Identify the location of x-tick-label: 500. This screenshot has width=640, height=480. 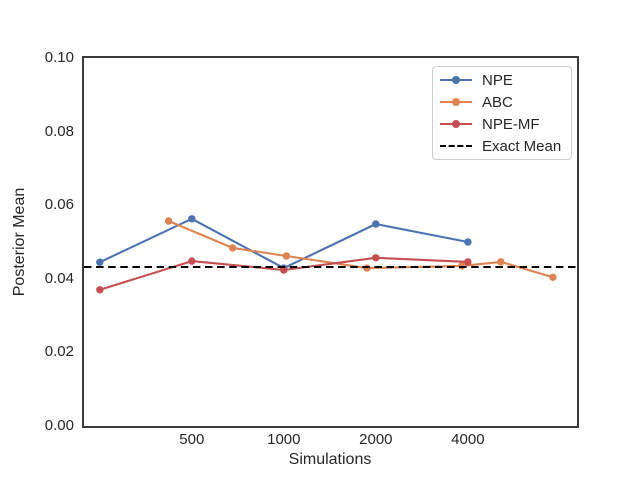
(192, 439).